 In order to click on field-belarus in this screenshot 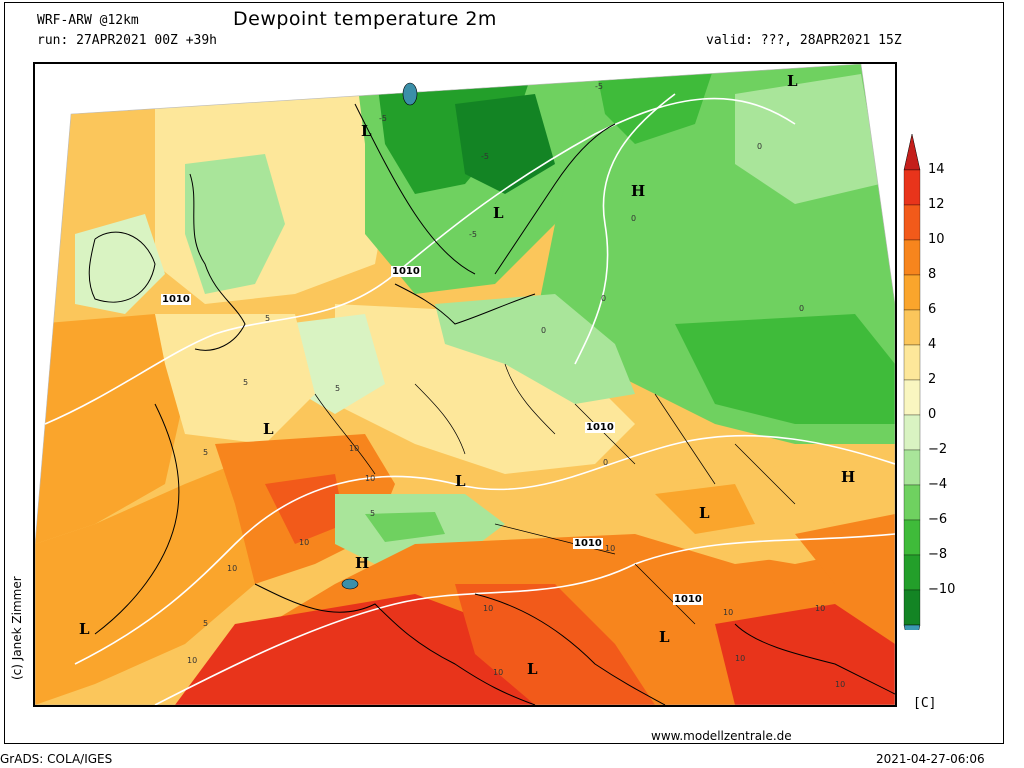, I will do `click(785, 369)`.